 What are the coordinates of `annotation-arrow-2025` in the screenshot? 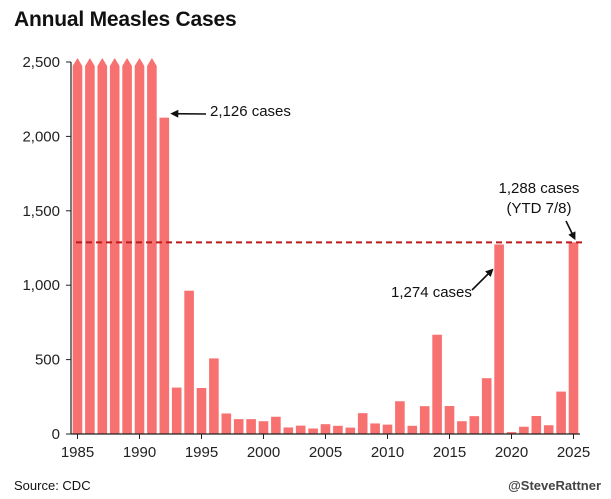 It's located at (570, 230).